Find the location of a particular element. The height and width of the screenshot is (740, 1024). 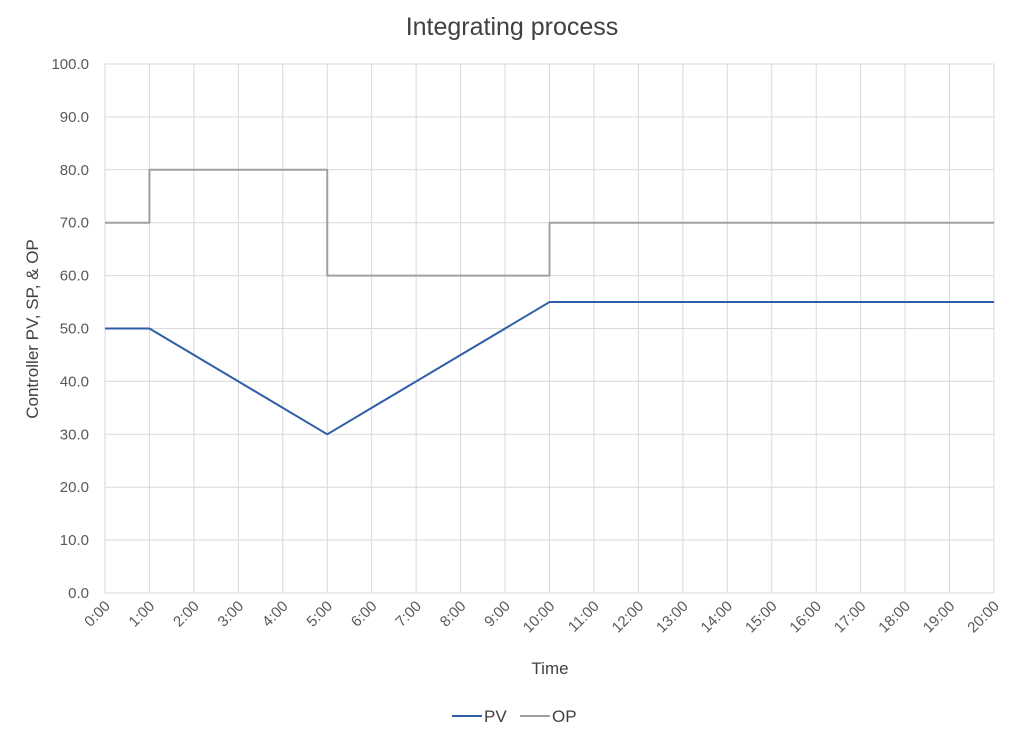

x-tick-label: 15:00 is located at coordinates (761, 617).